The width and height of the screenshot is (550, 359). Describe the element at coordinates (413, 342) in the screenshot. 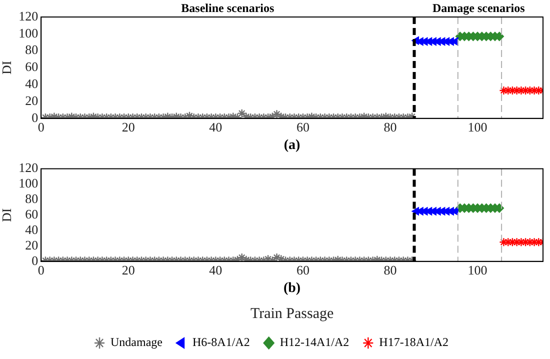

I see `legend-label: H17-18A1/A2` at that location.